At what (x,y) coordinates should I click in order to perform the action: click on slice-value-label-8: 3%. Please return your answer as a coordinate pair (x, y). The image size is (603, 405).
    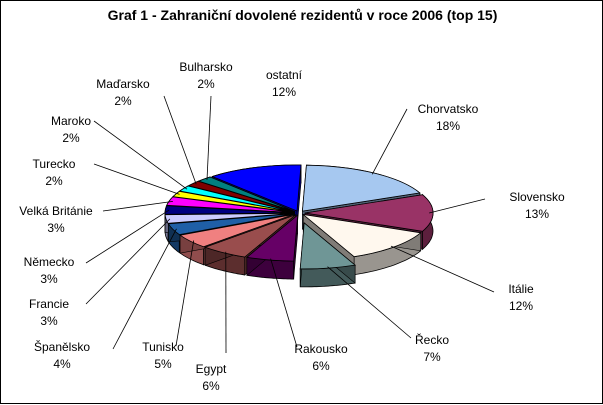
    Looking at the image, I should click on (49, 321).